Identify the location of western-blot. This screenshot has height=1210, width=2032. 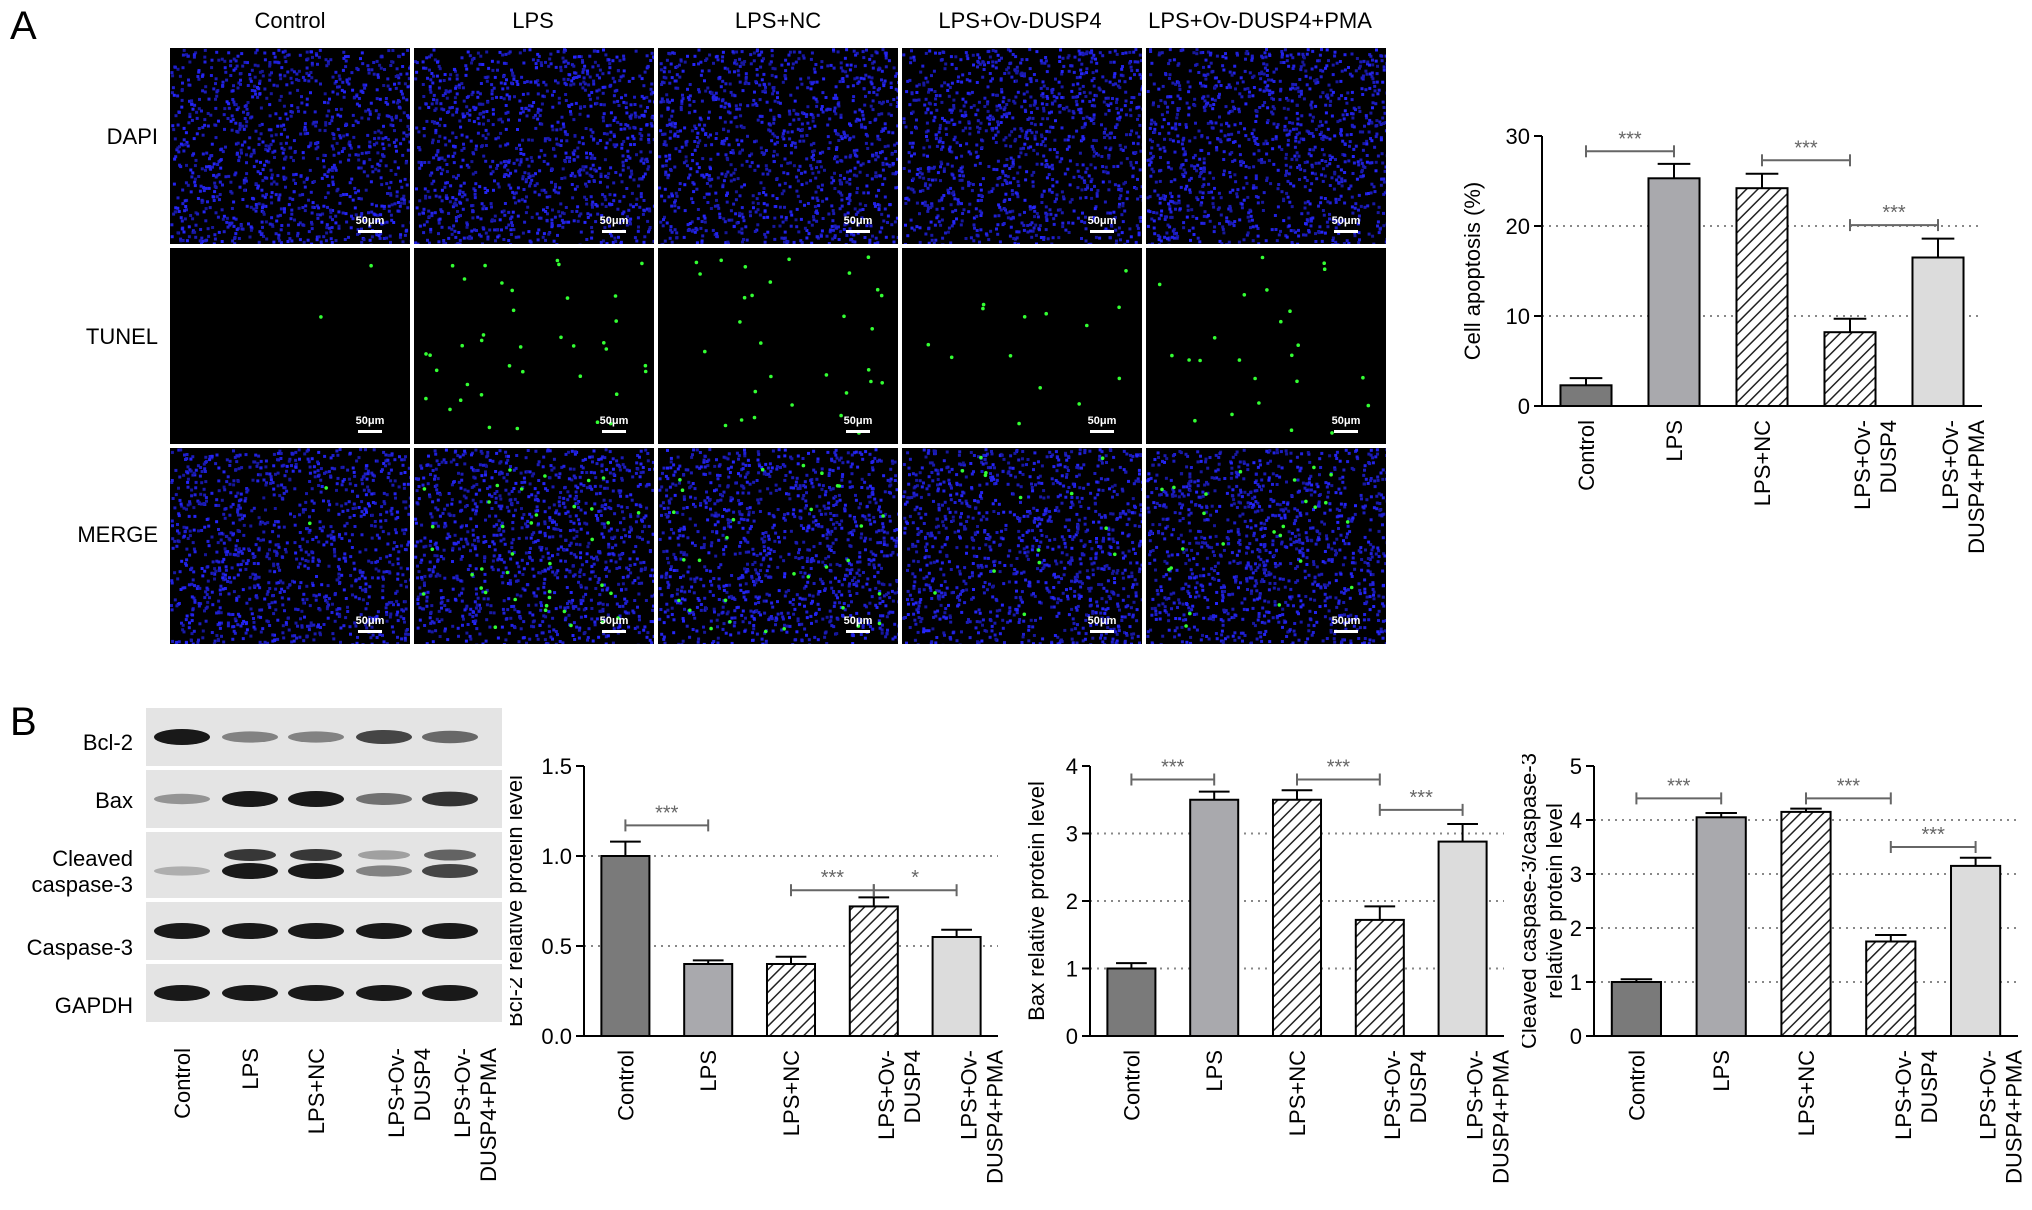
(324, 865).